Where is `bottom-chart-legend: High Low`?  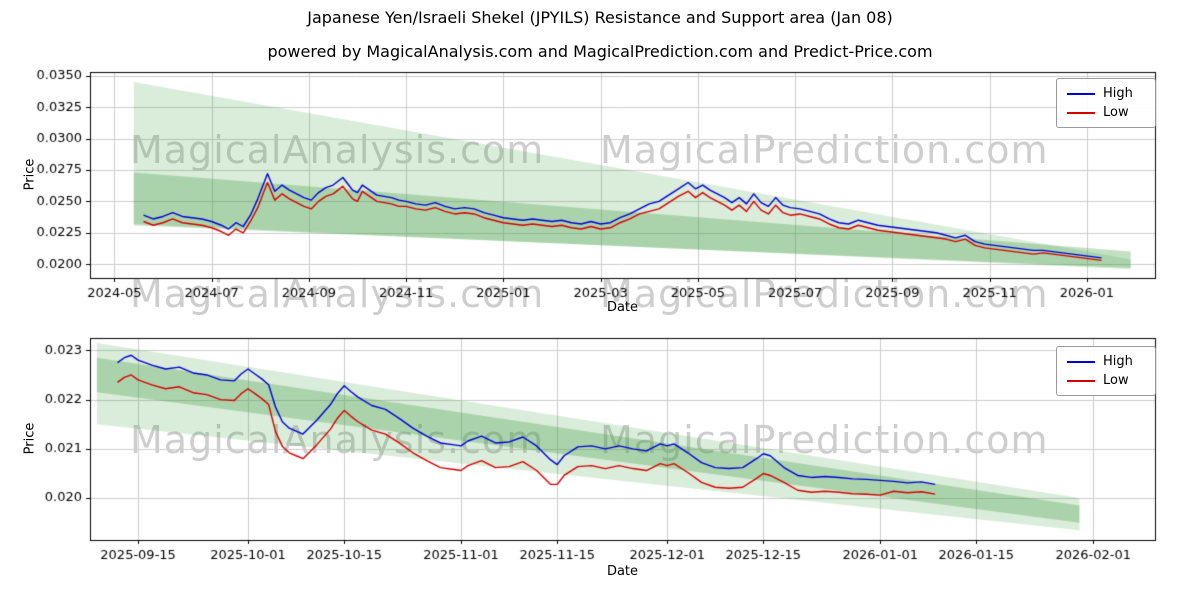 bottom-chart-legend: High Low is located at coordinates (1106, 371).